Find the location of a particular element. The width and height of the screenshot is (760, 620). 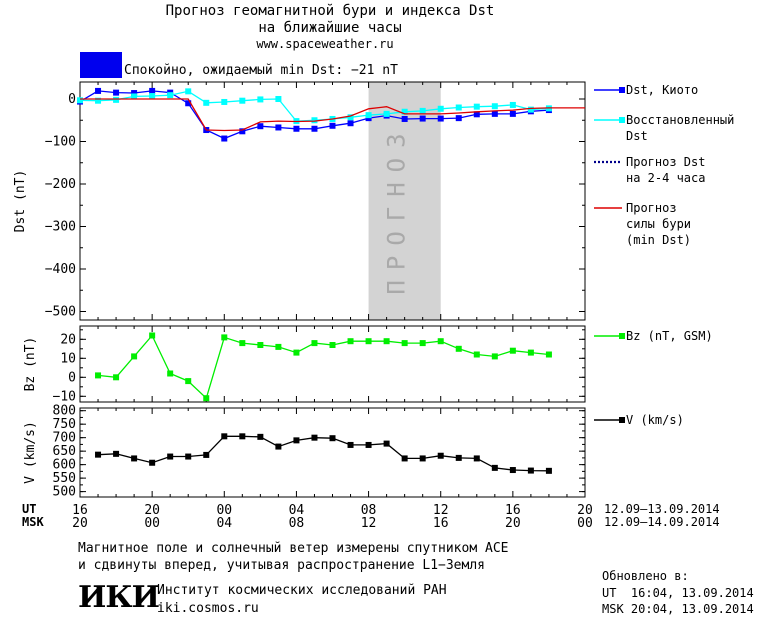

x-tick-label-ut: 08 is located at coordinates (369, 510).